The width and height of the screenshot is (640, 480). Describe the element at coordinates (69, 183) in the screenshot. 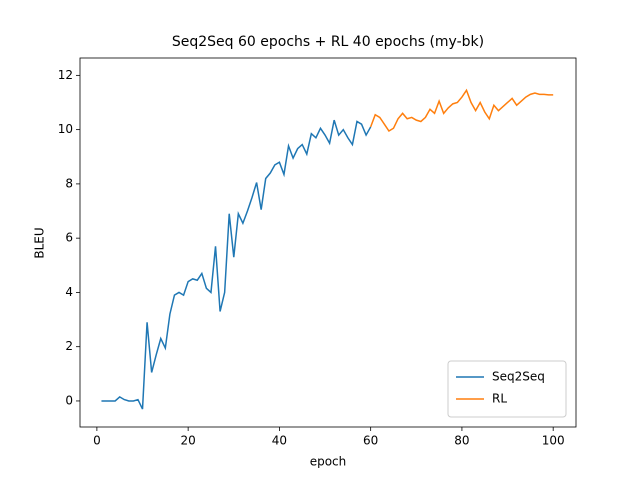

I see `y-tick-label: 8` at that location.